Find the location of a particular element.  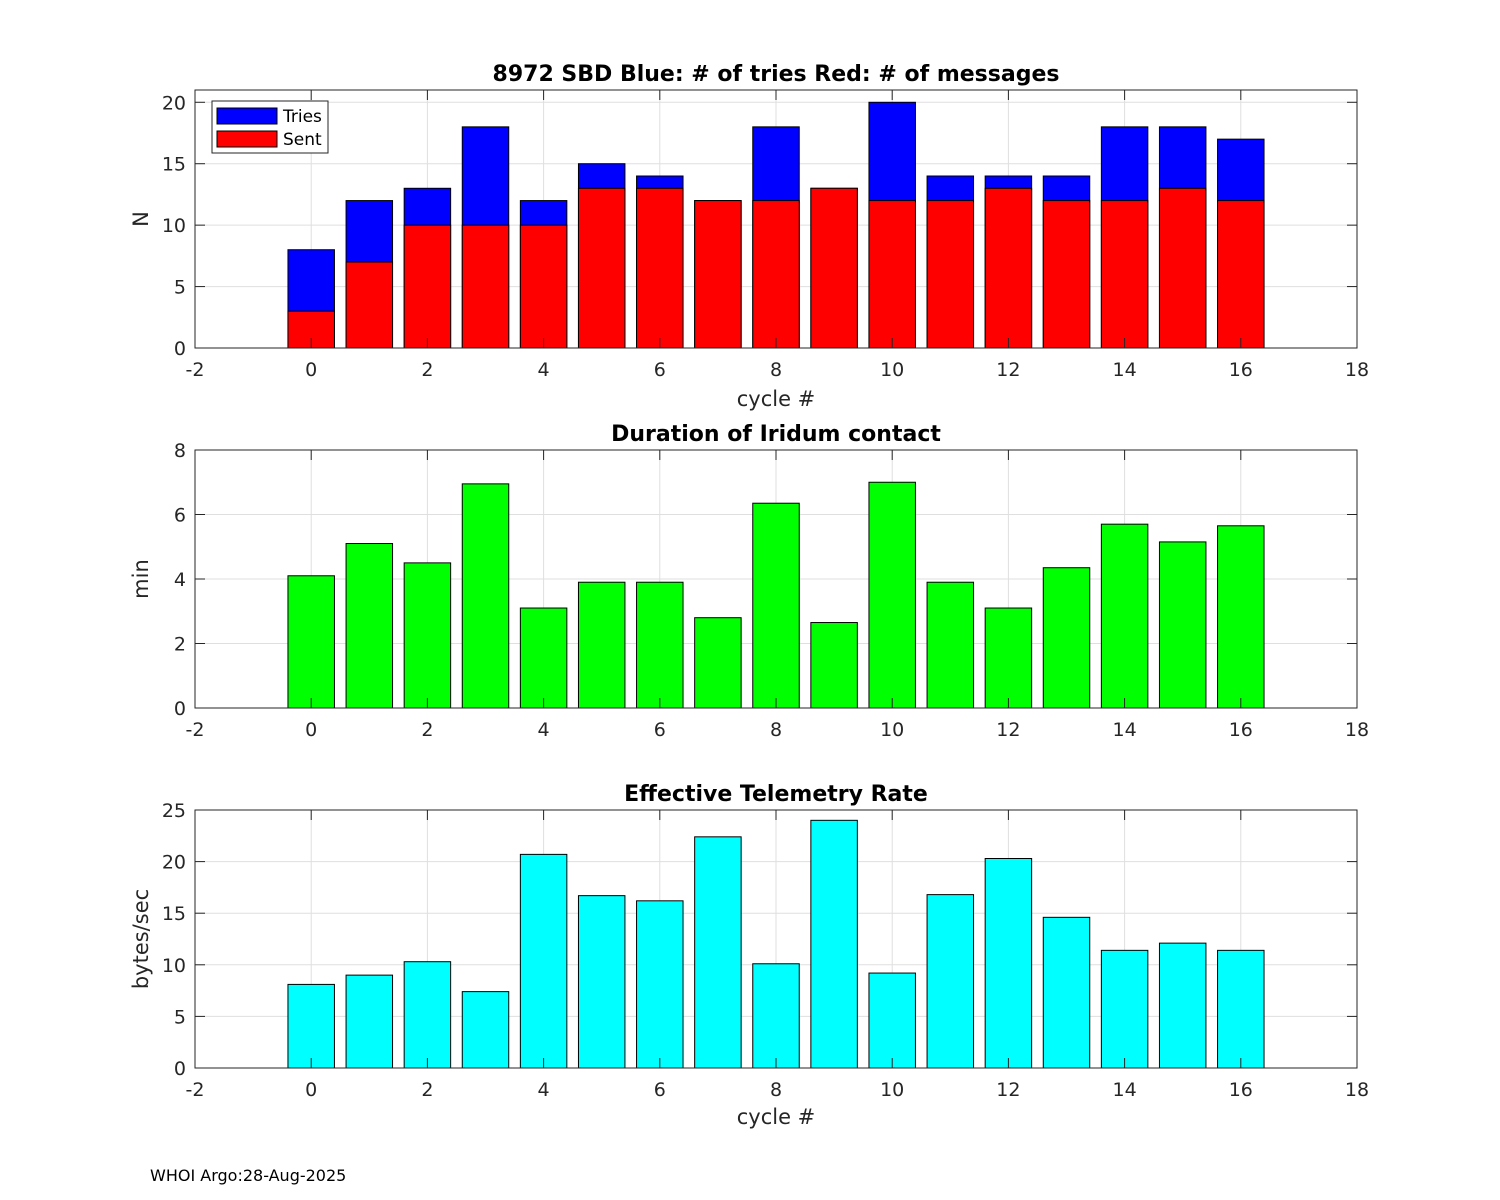

legend-label-tries: Tries is located at coordinates (302, 117).